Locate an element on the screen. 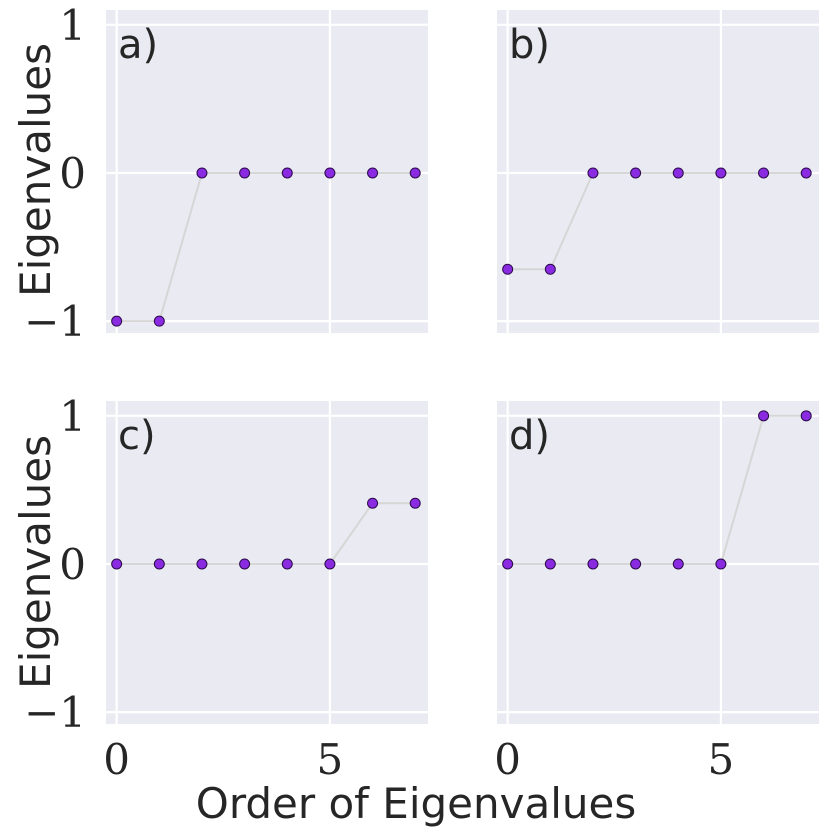 The height and width of the screenshot is (830, 830). panel-label: b) is located at coordinates (529, 45).